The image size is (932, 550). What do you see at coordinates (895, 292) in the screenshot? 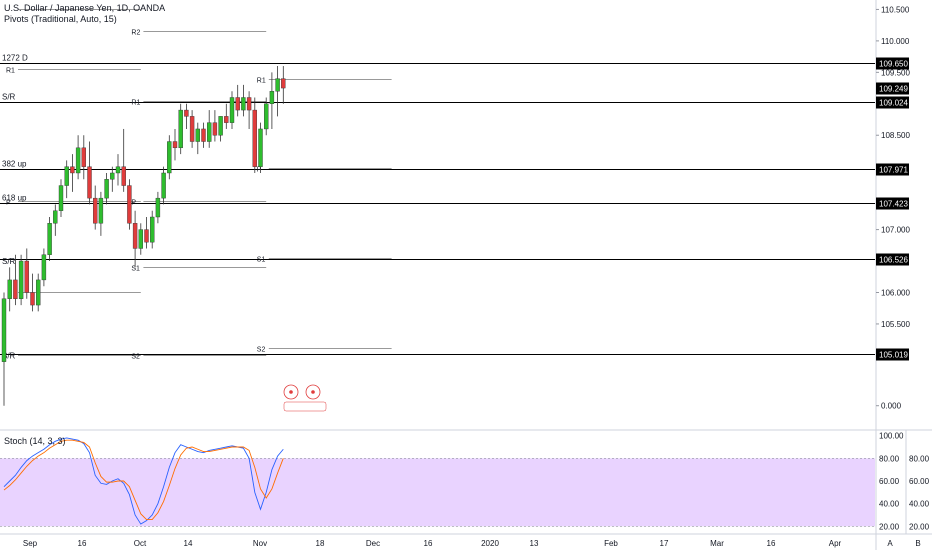
I see `price-tick-label: 106.000` at bounding box center [895, 292].